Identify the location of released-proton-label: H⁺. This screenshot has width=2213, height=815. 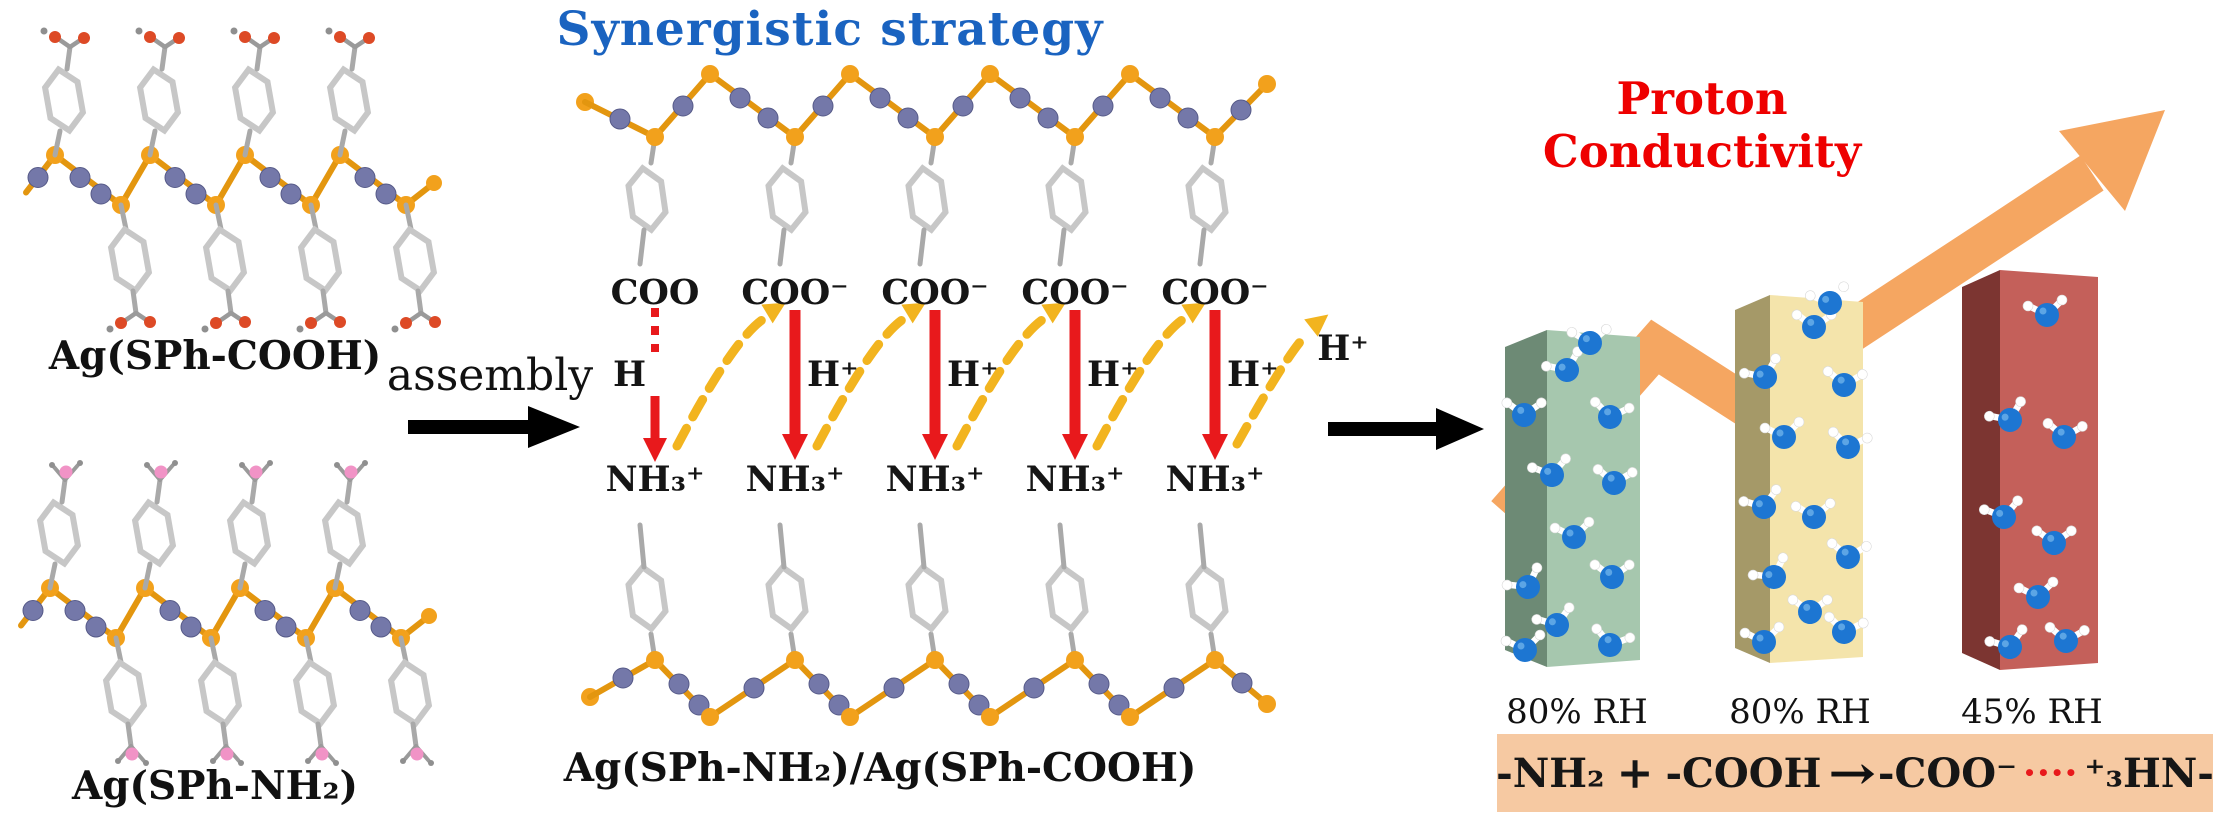
(1343, 348).